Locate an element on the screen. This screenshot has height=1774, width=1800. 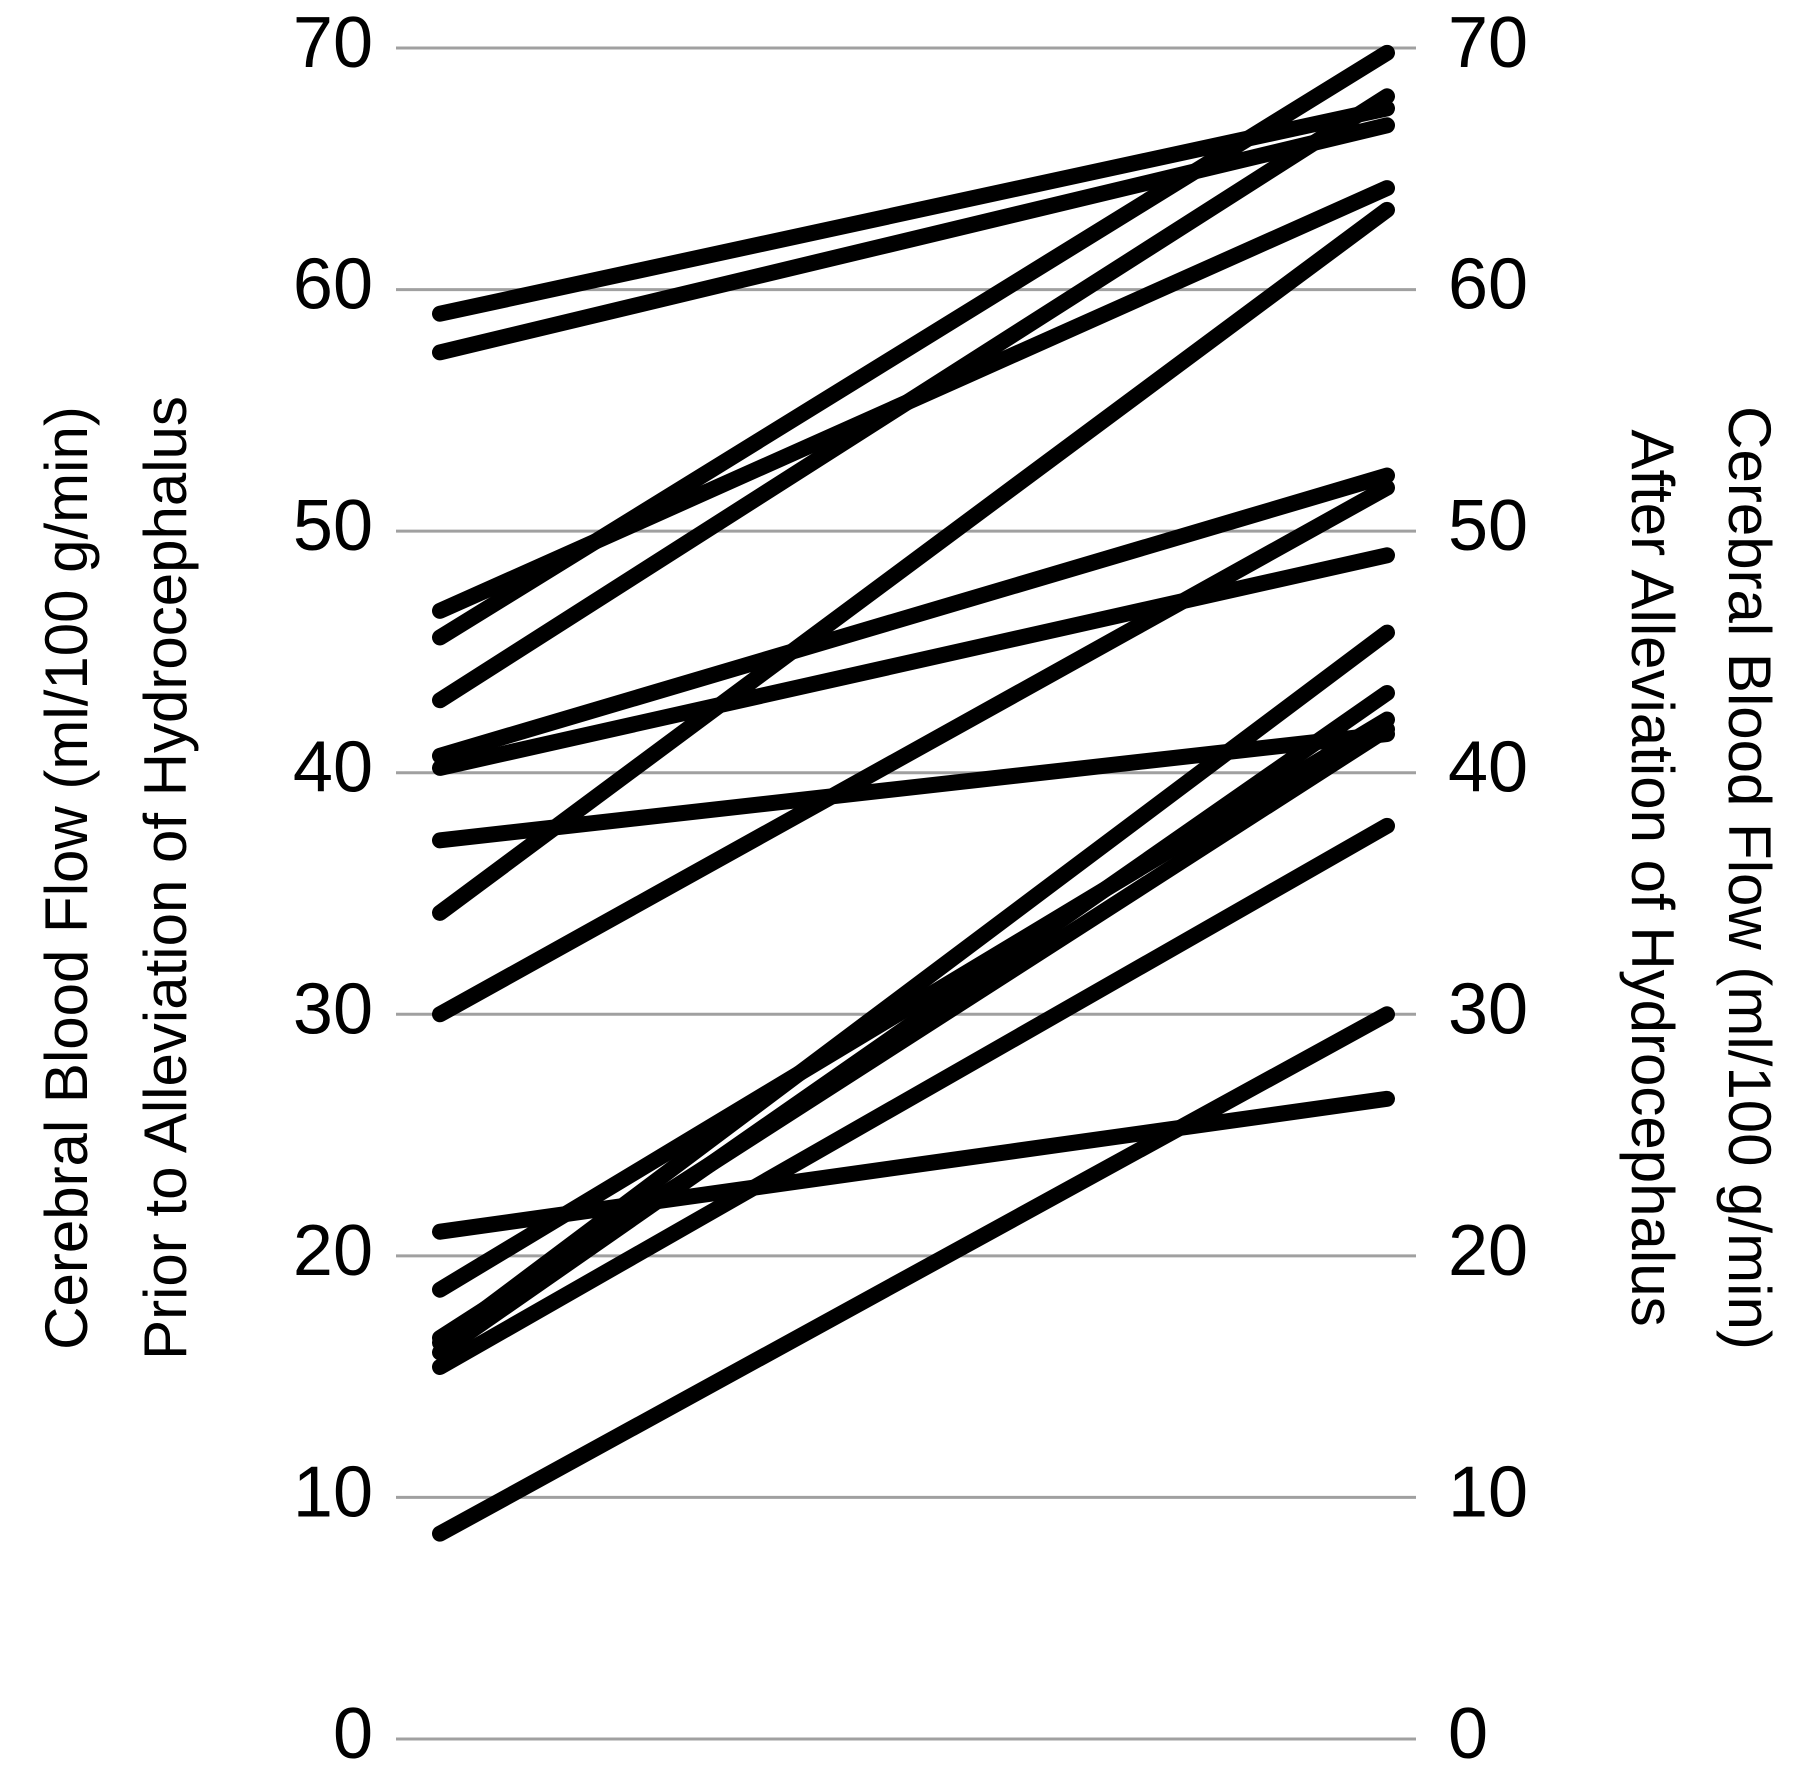
y2-tick-label: 70 is located at coordinates (1488, 43).